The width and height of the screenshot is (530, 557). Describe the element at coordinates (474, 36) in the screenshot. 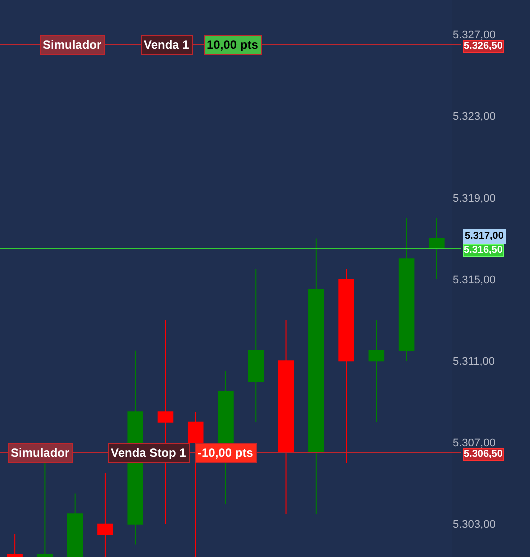

I see `y-tick-label: 5.327,00` at that location.